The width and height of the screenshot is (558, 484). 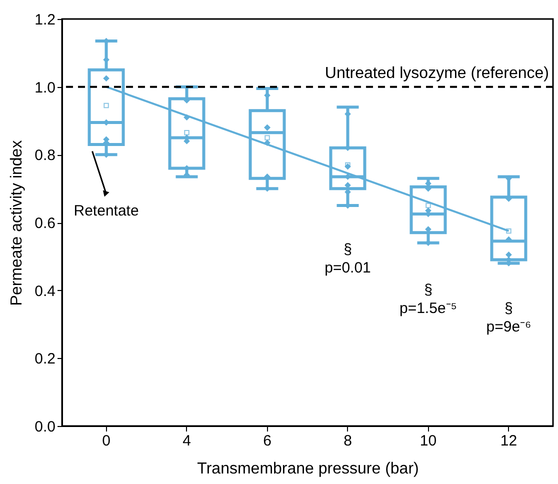 I want to click on y-tick-label: 1.2, so click(x=45, y=20).